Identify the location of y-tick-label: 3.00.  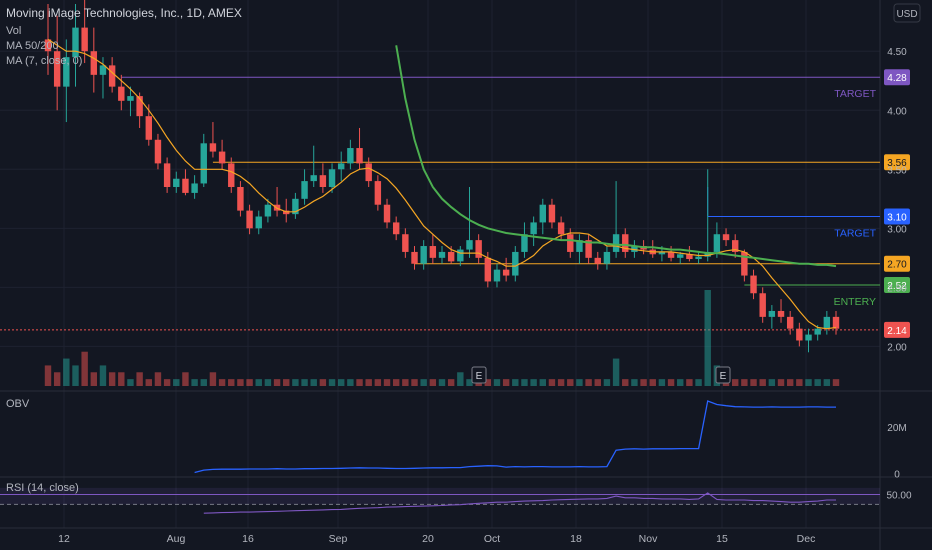
(897, 229).